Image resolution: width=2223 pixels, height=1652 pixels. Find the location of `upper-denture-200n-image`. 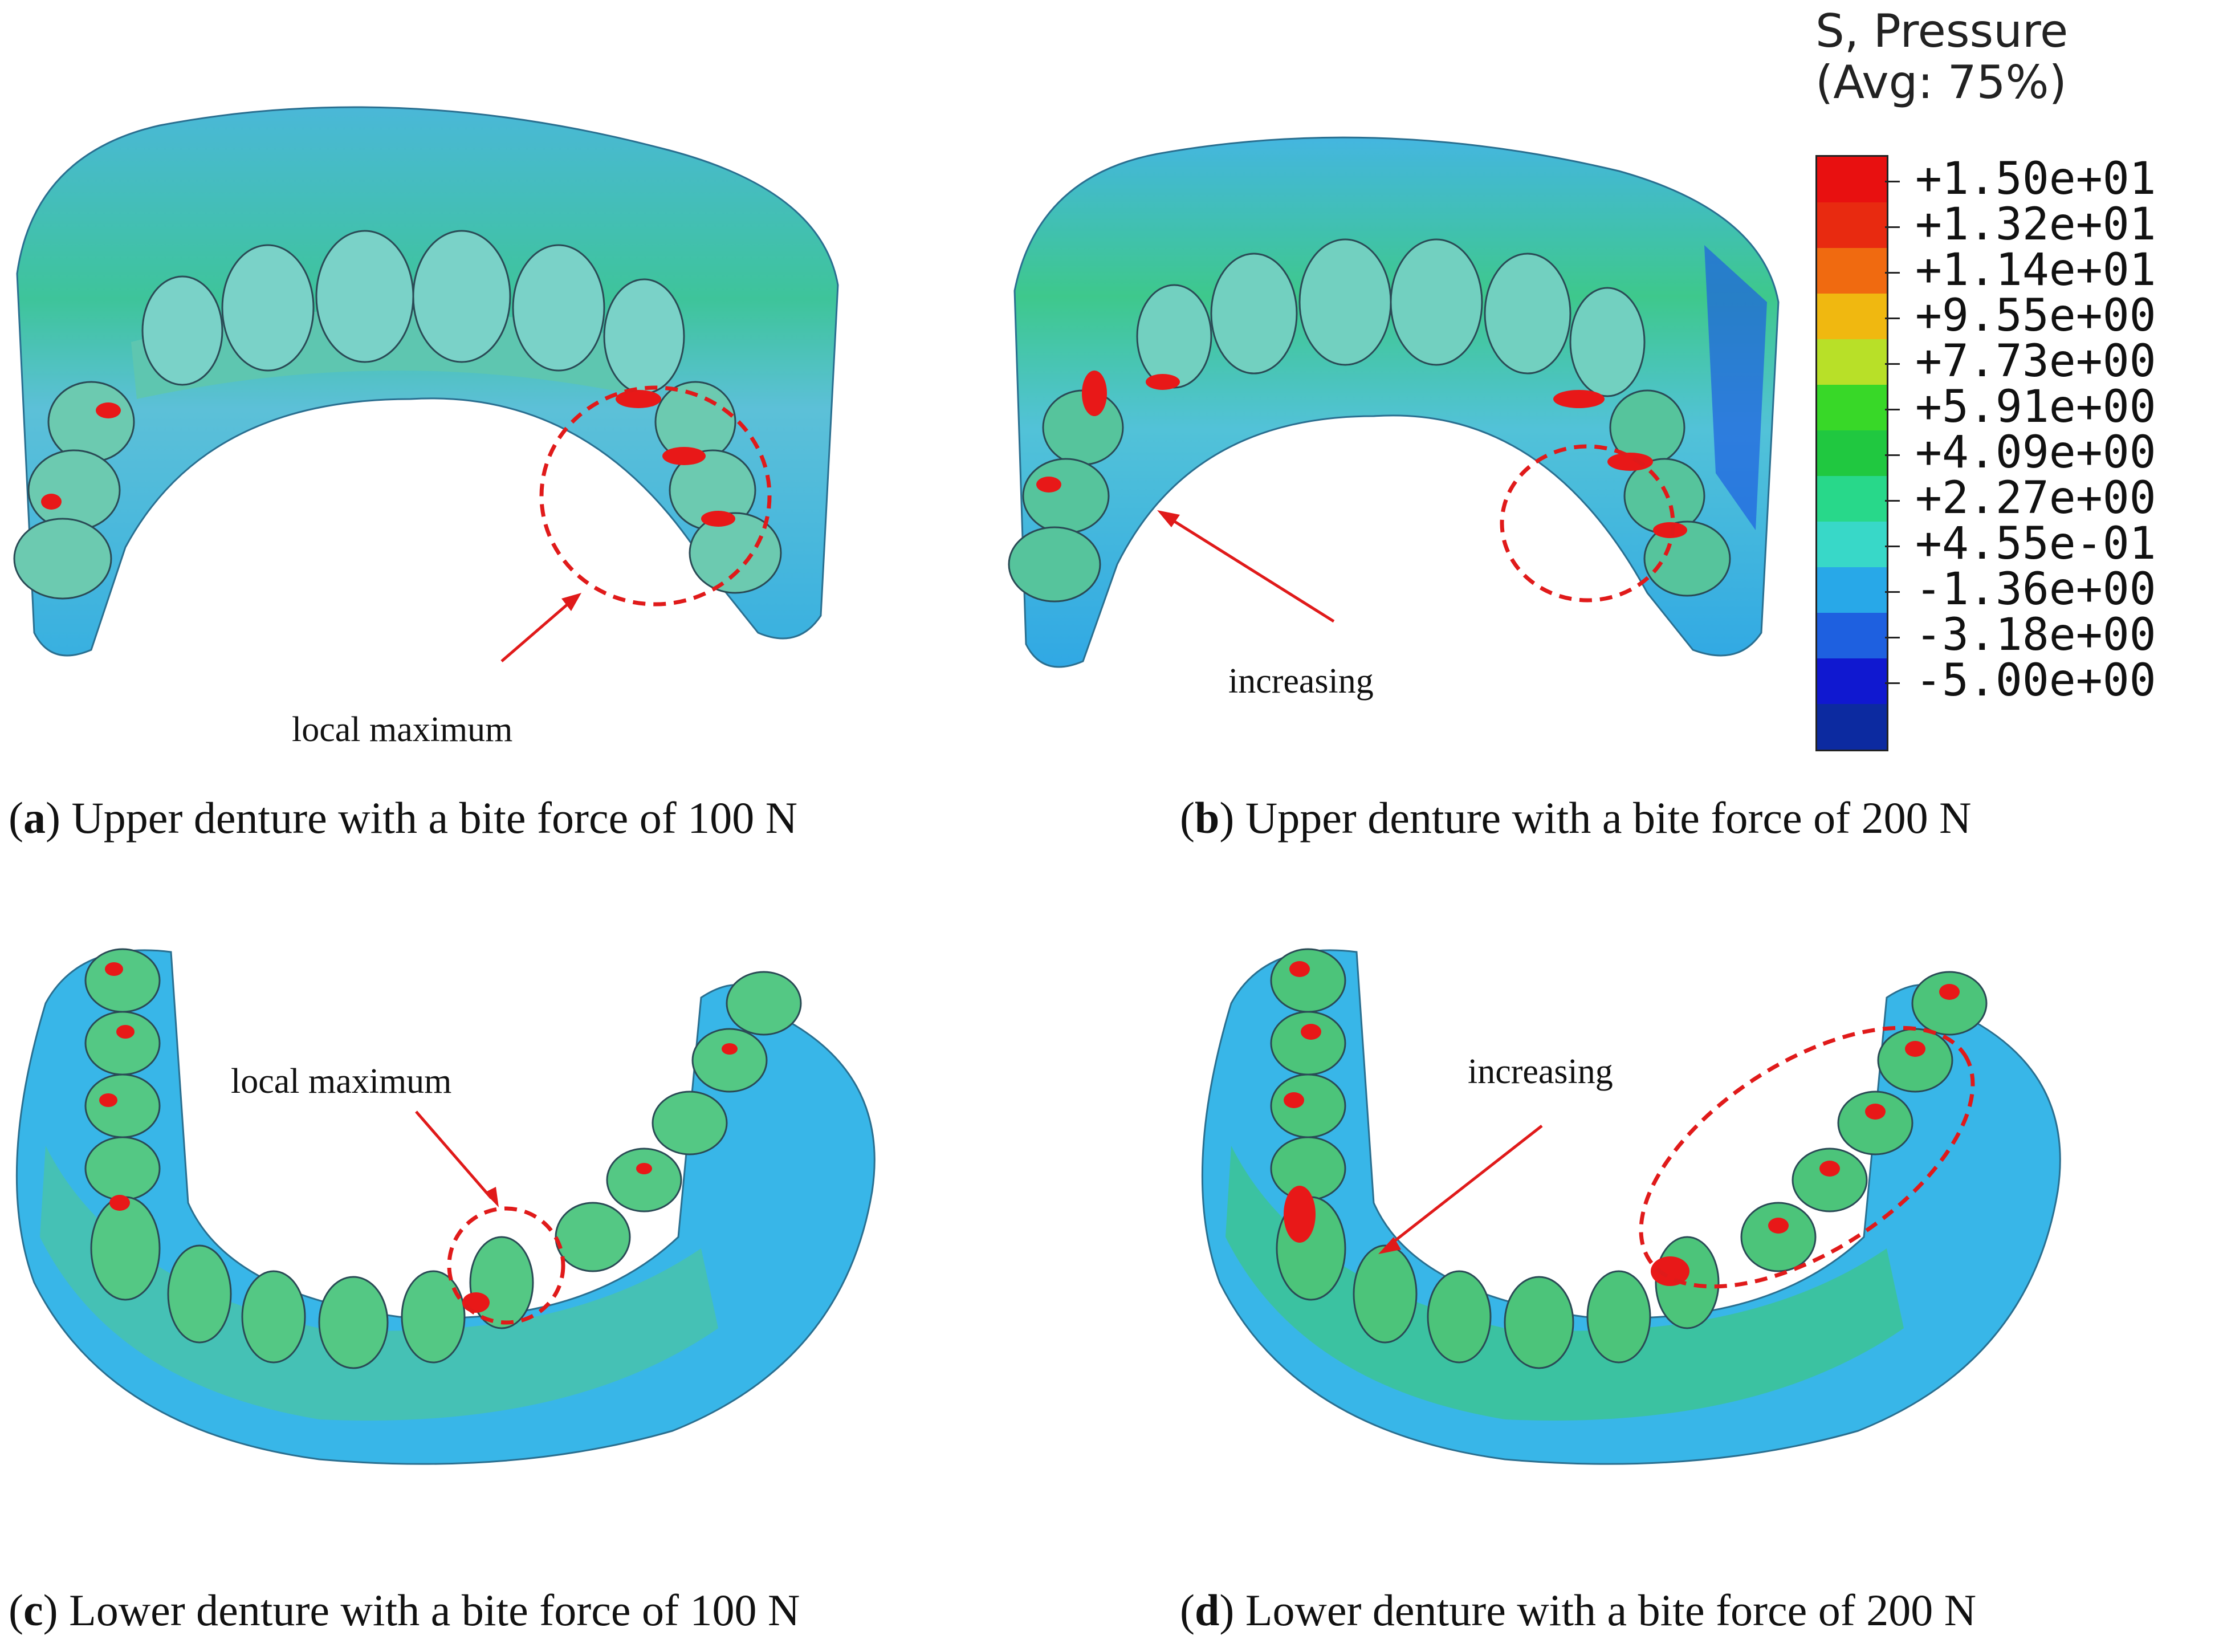

upper-denture-200n-image is located at coordinates (1394, 402).